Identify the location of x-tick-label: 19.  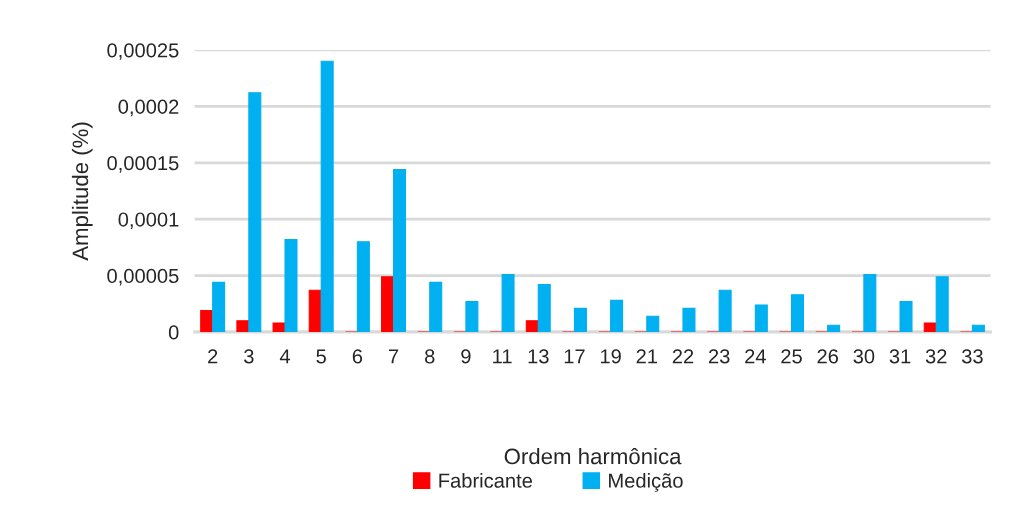
(610, 356).